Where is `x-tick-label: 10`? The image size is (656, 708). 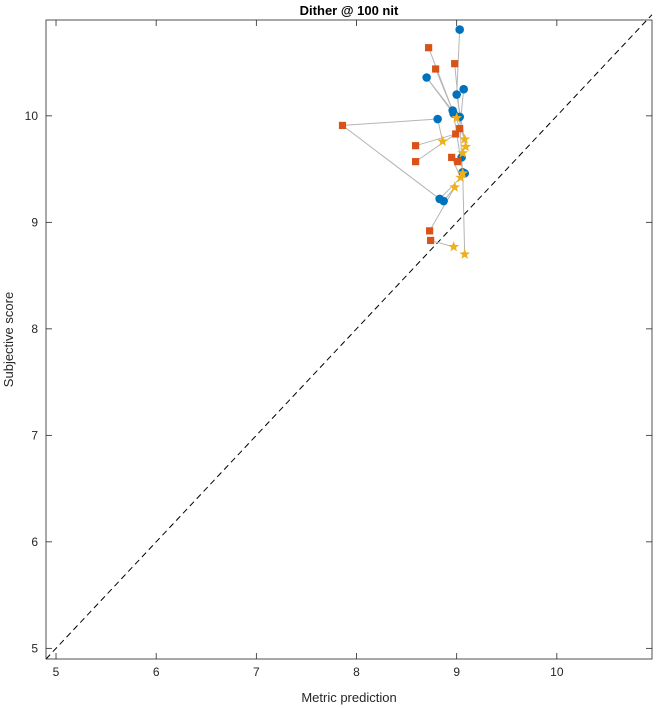 x-tick-label: 10 is located at coordinates (557, 672).